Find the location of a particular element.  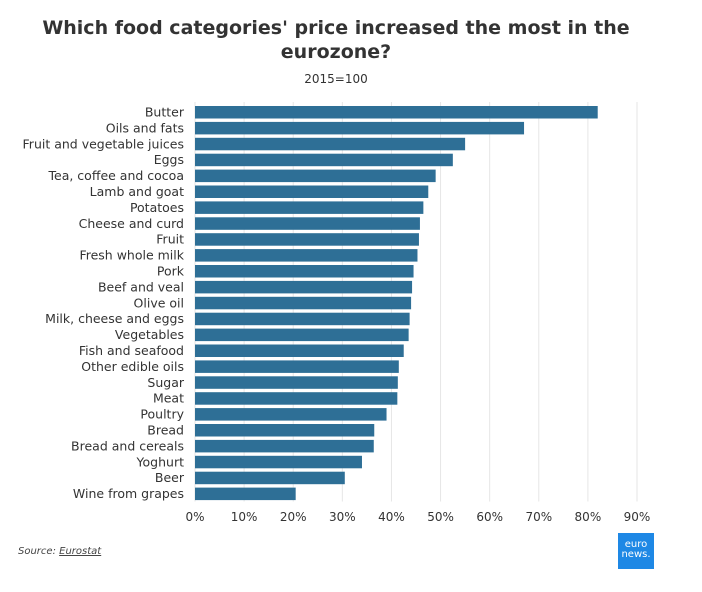

source-note: Source: Eurostat is located at coordinates (59, 551).